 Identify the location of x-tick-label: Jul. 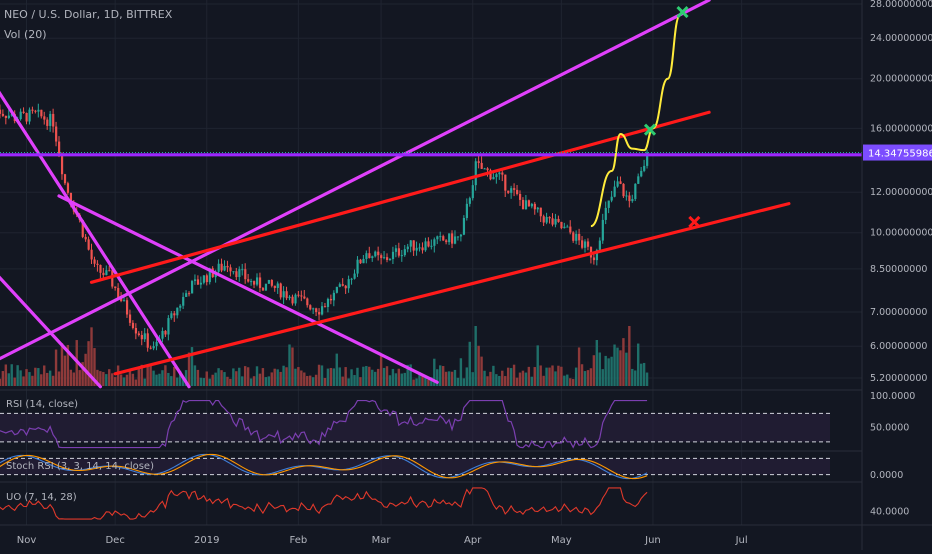
(741, 540).